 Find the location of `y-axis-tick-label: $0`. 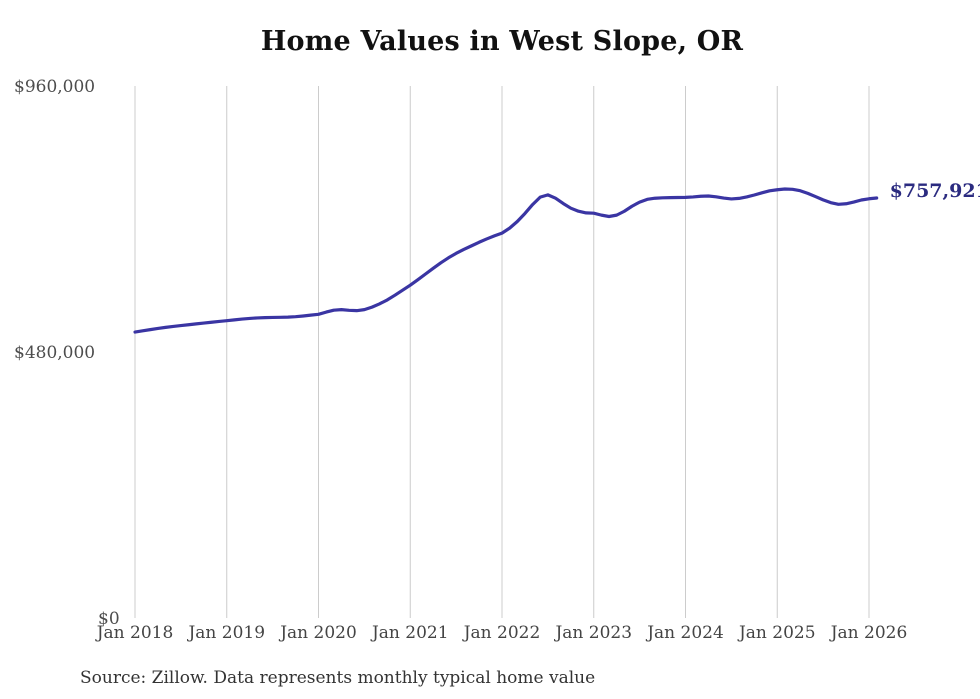

y-axis-tick-label: $0 is located at coordinates (109, 619).